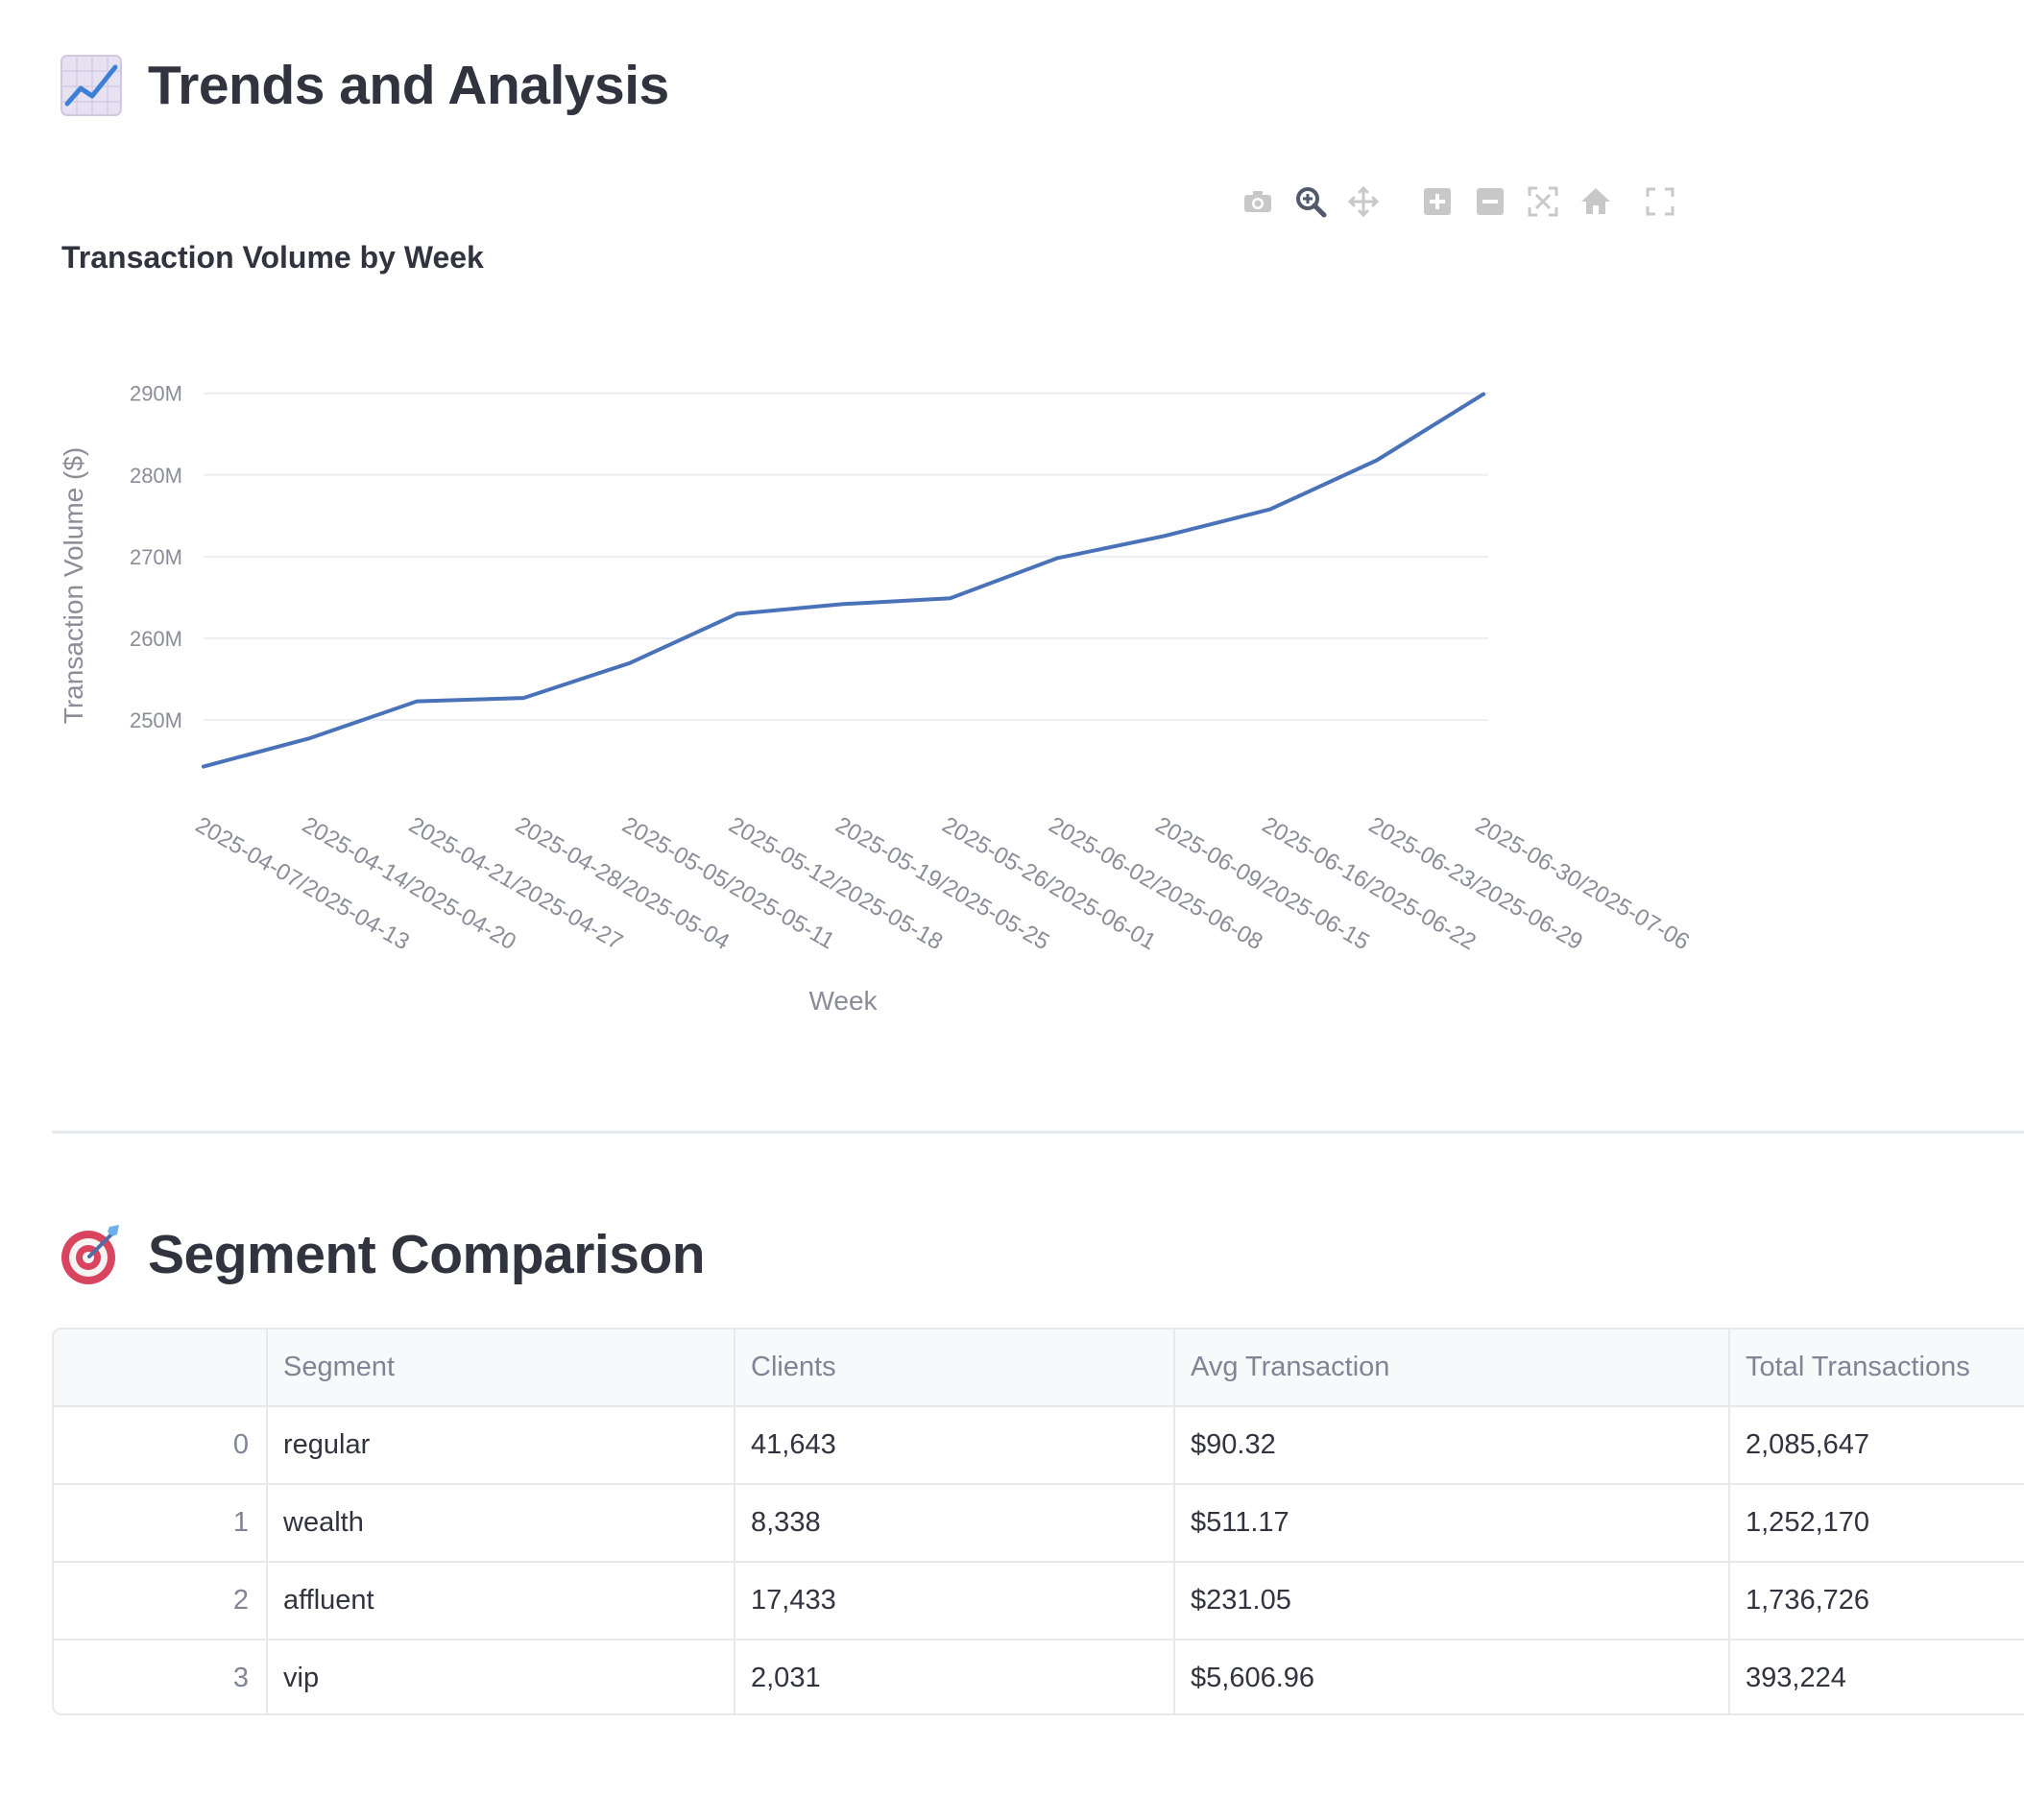 This screenshot has width=2024, height=1820. What do you see at coordinates (156, 639) in the screenshot?
I see `y-tick-label: 260M` at bounding box center [156, 639].